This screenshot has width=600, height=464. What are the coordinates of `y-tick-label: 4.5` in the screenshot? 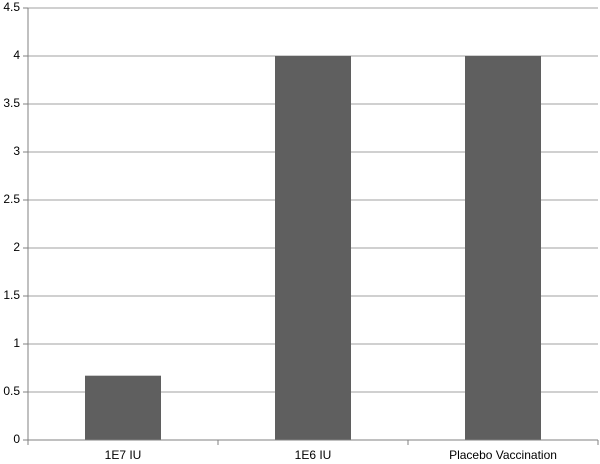 It's located at (11, 7).